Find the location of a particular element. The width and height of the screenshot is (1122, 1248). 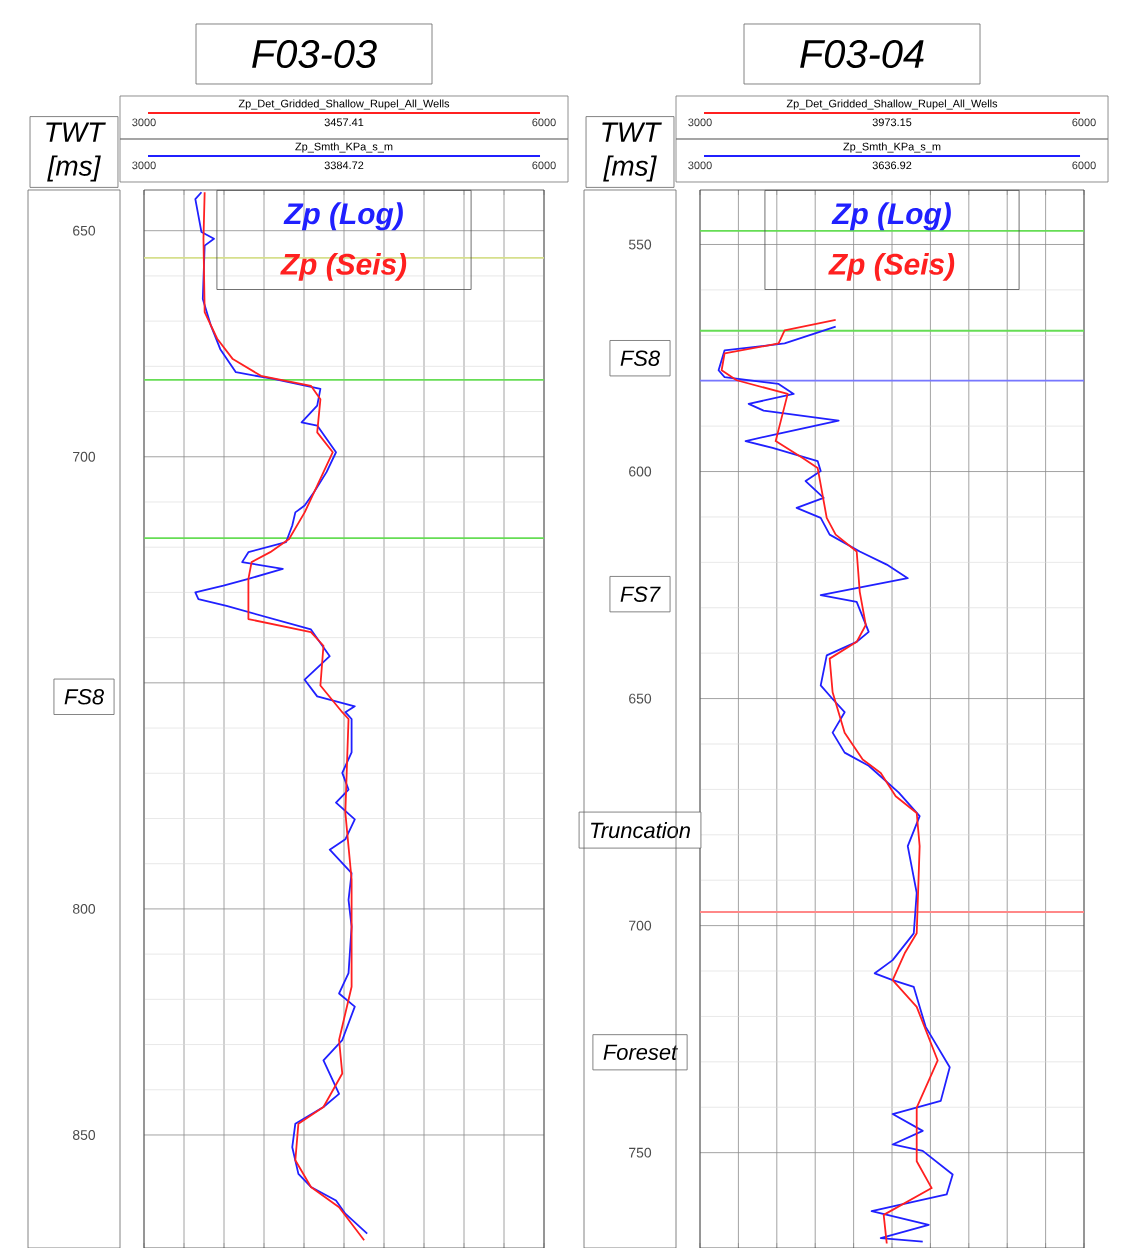

text: Truncation is located at coordinates (640, 830).